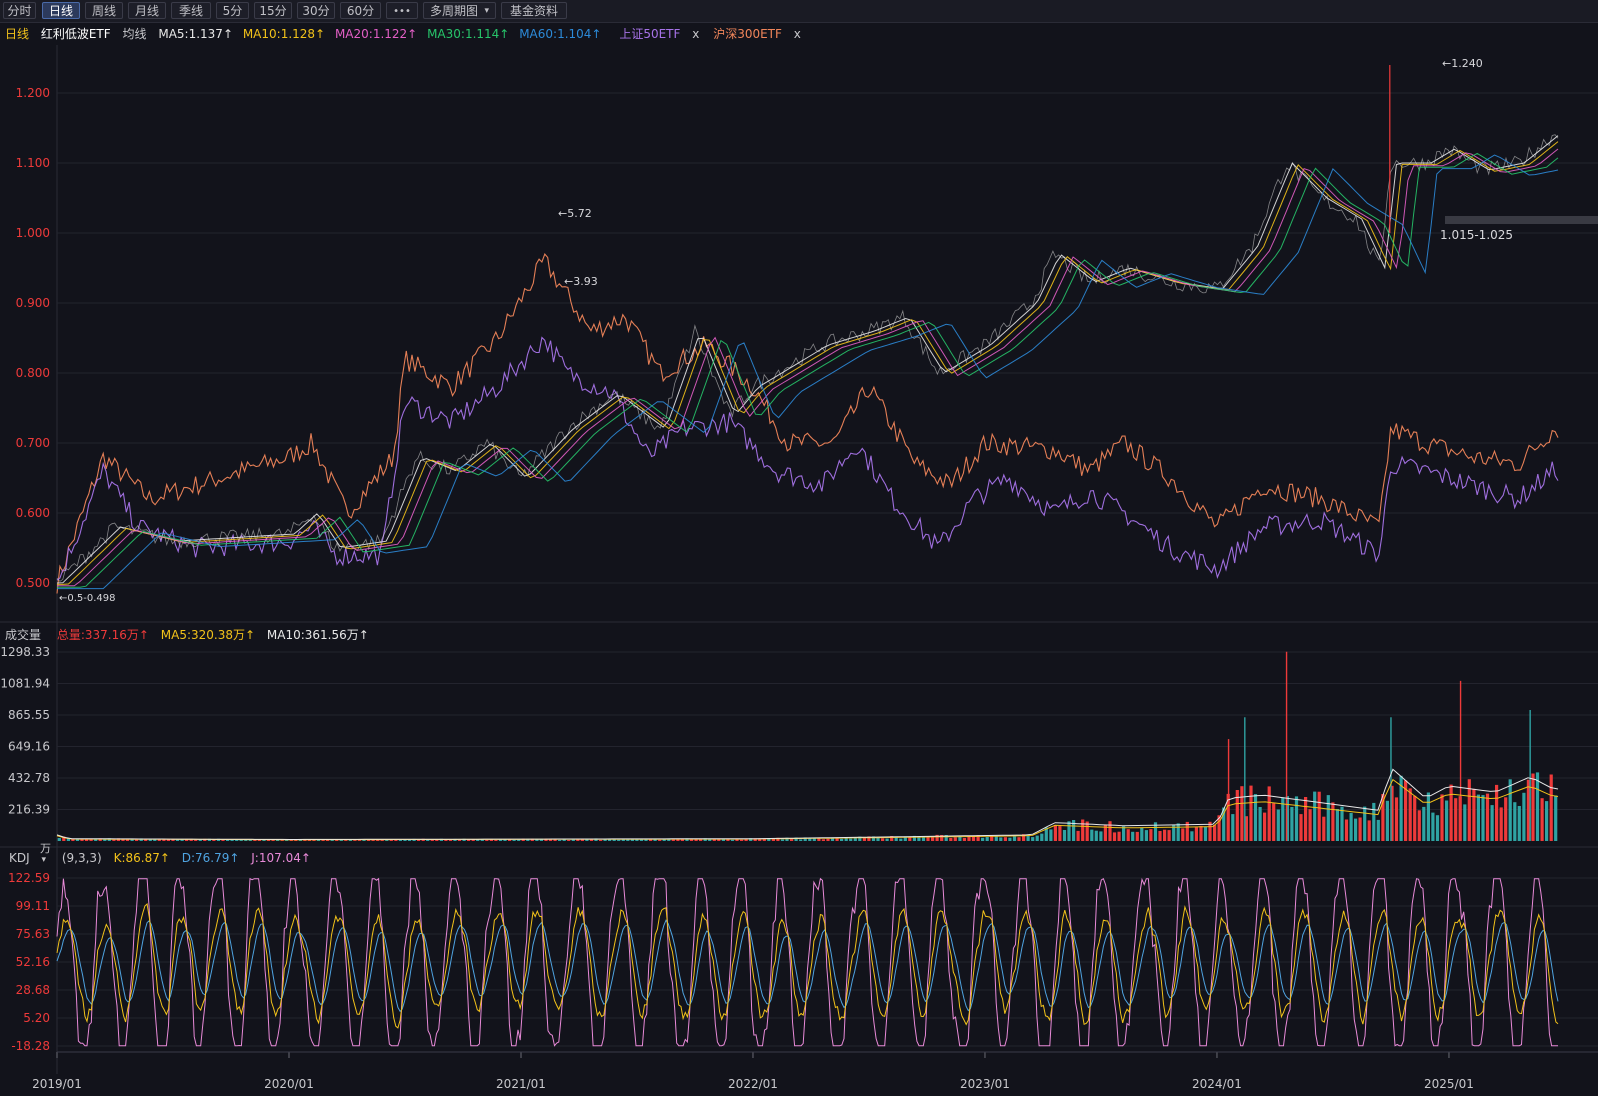  Describe the element at coordinates (81, 858) in the screenshot. I see `kdj-params: (9,3,3)` at that location.